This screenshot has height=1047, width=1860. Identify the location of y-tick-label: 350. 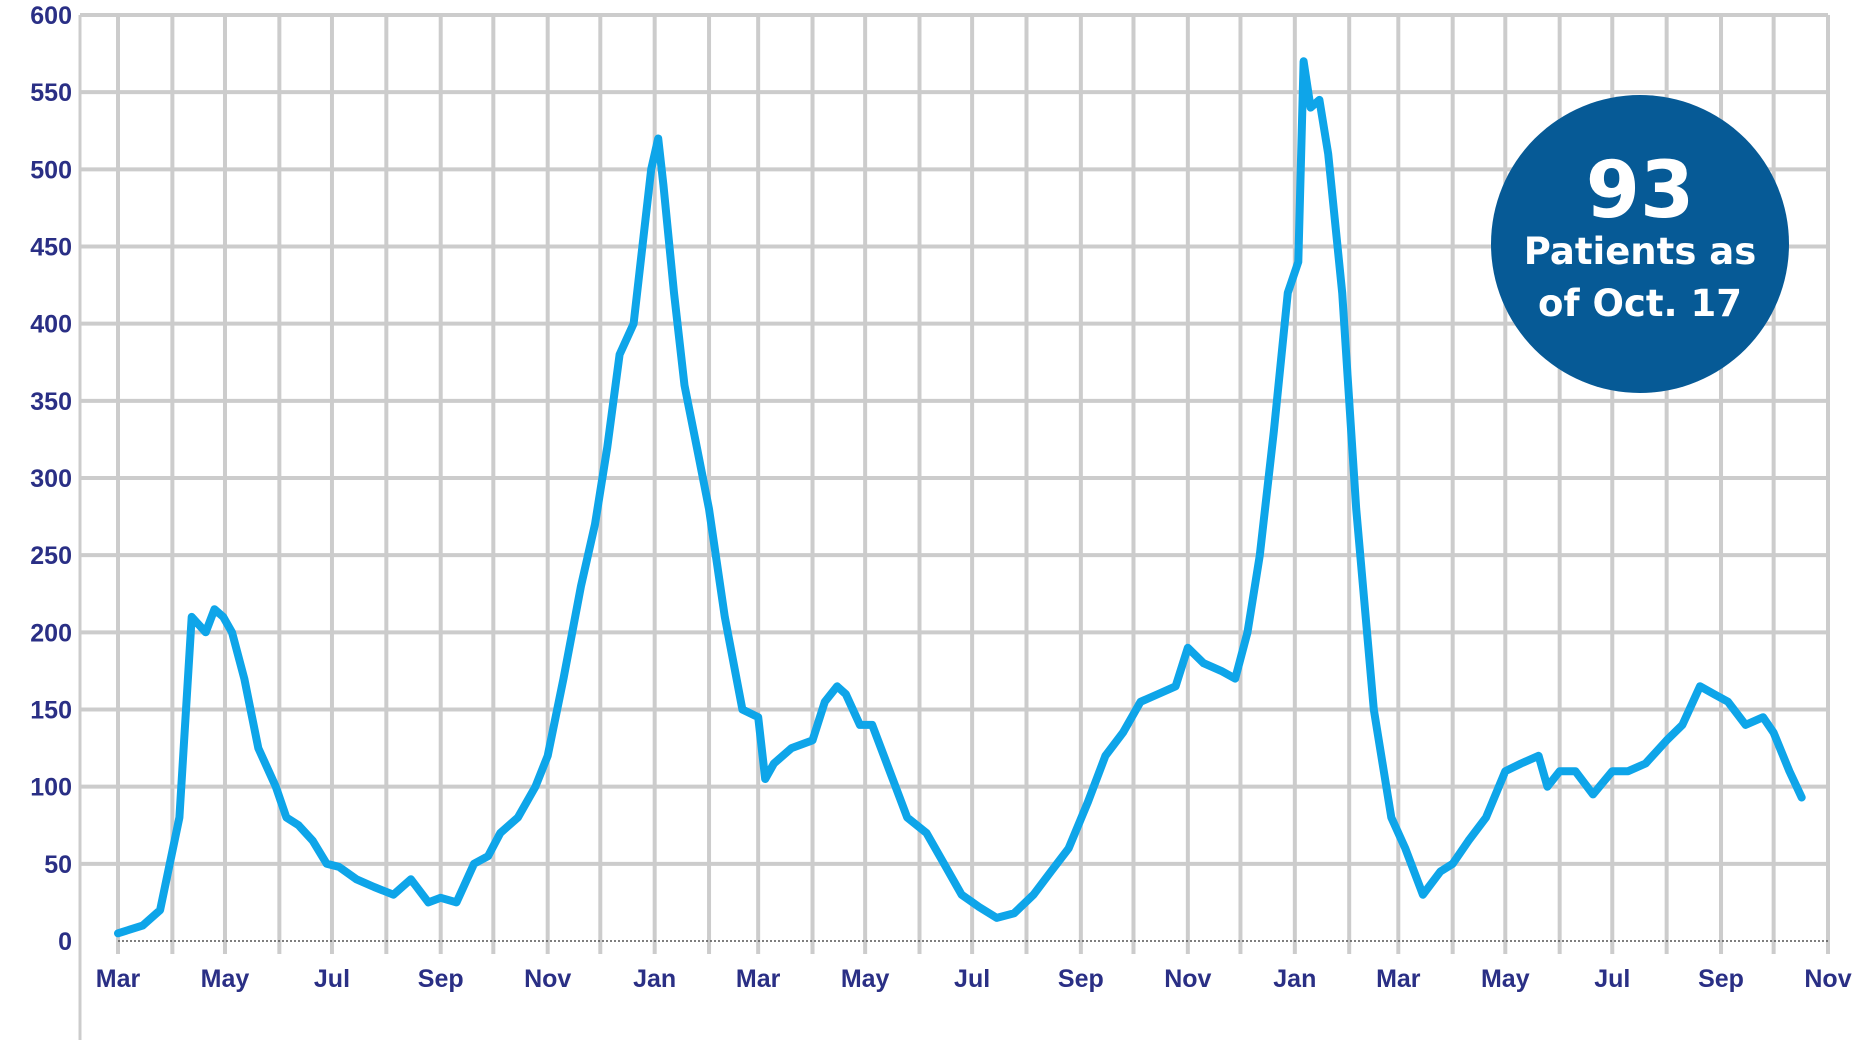
(51, 402).